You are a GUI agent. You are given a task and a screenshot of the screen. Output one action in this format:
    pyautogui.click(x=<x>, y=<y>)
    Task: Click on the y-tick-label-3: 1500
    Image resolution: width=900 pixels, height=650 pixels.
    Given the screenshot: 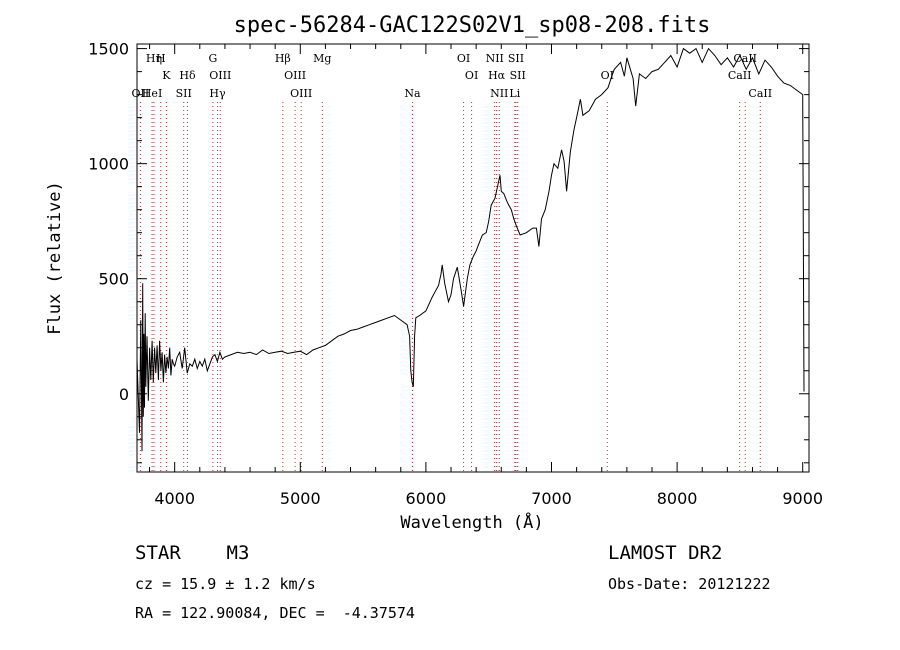 What is the action you would take?
    pyautogui.click(x=108, y=49)
    